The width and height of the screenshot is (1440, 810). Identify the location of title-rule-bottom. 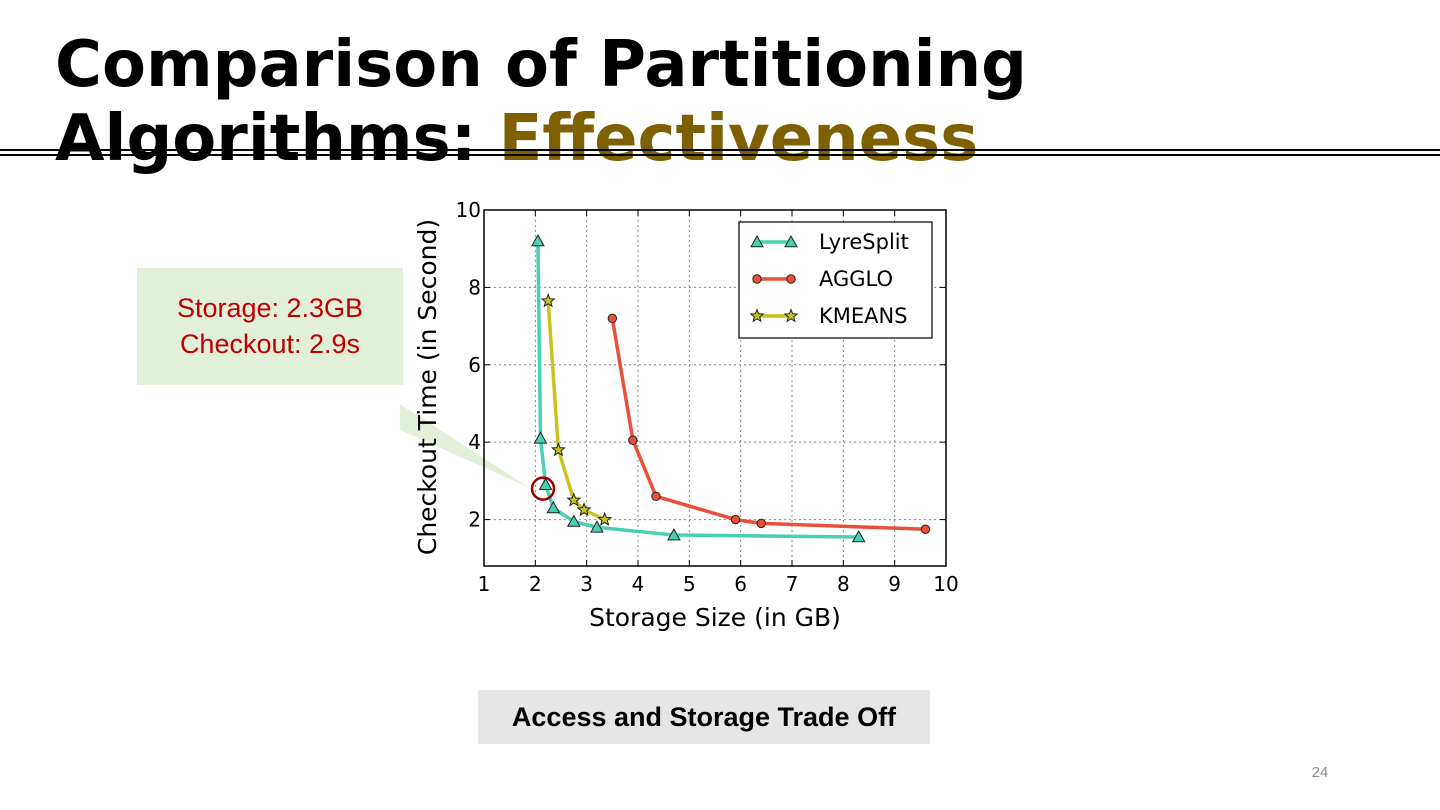
(720, 155).